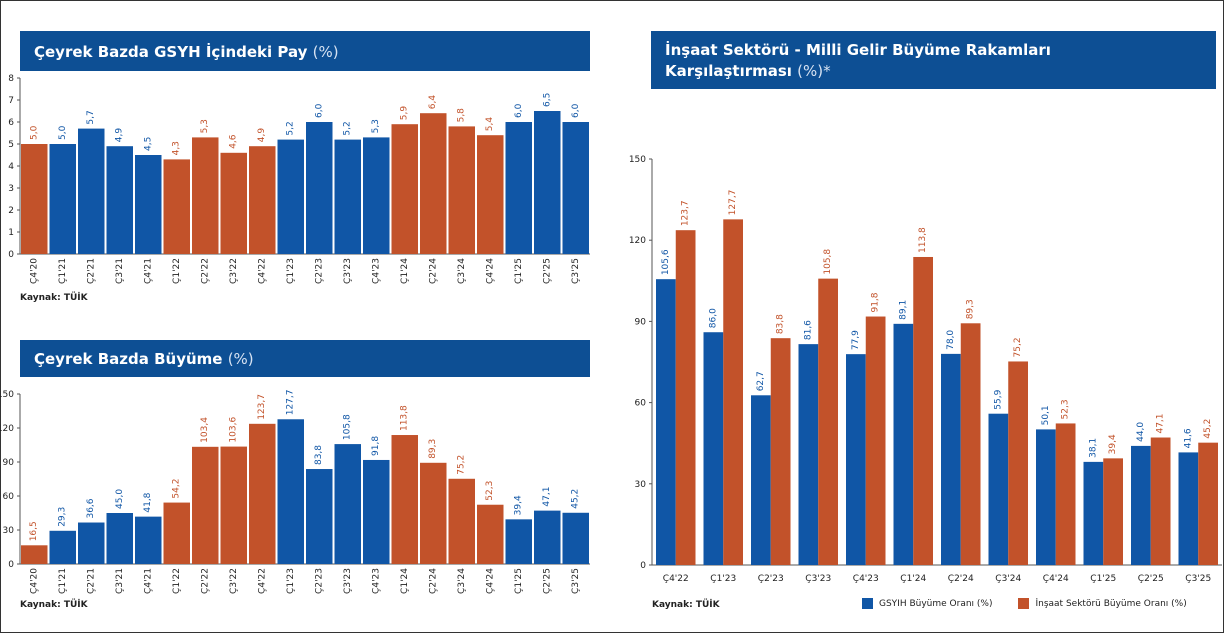 This screenshot has height=633, width=1224. Describe the element at coordinates (405, 418) in the screenshot. I see `chart2-value-label: 113,8` at that location.